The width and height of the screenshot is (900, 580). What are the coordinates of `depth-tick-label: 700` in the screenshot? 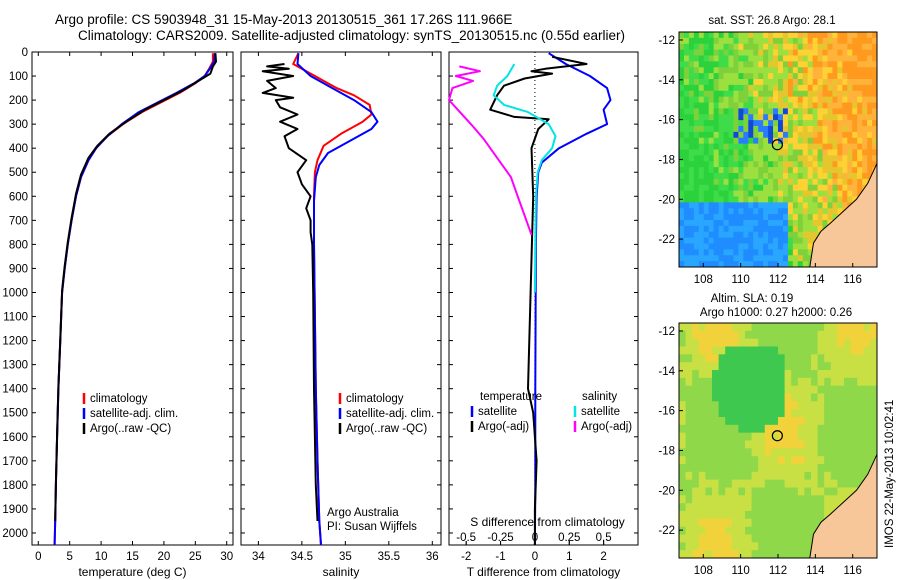 It's located at (18, 221).